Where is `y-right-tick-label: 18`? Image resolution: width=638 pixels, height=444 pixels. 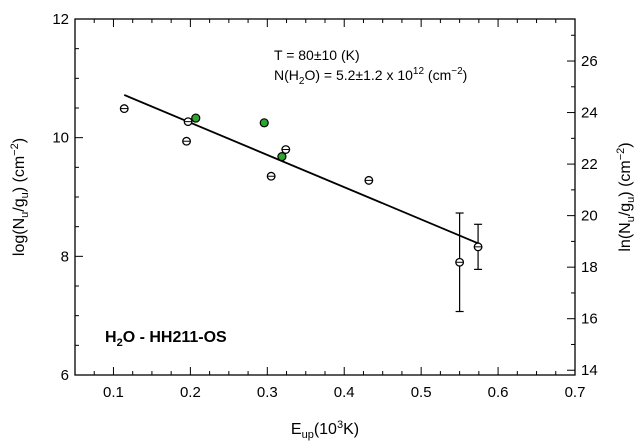
y-right-tick-label: 18 is located at coordinates (589, 267).